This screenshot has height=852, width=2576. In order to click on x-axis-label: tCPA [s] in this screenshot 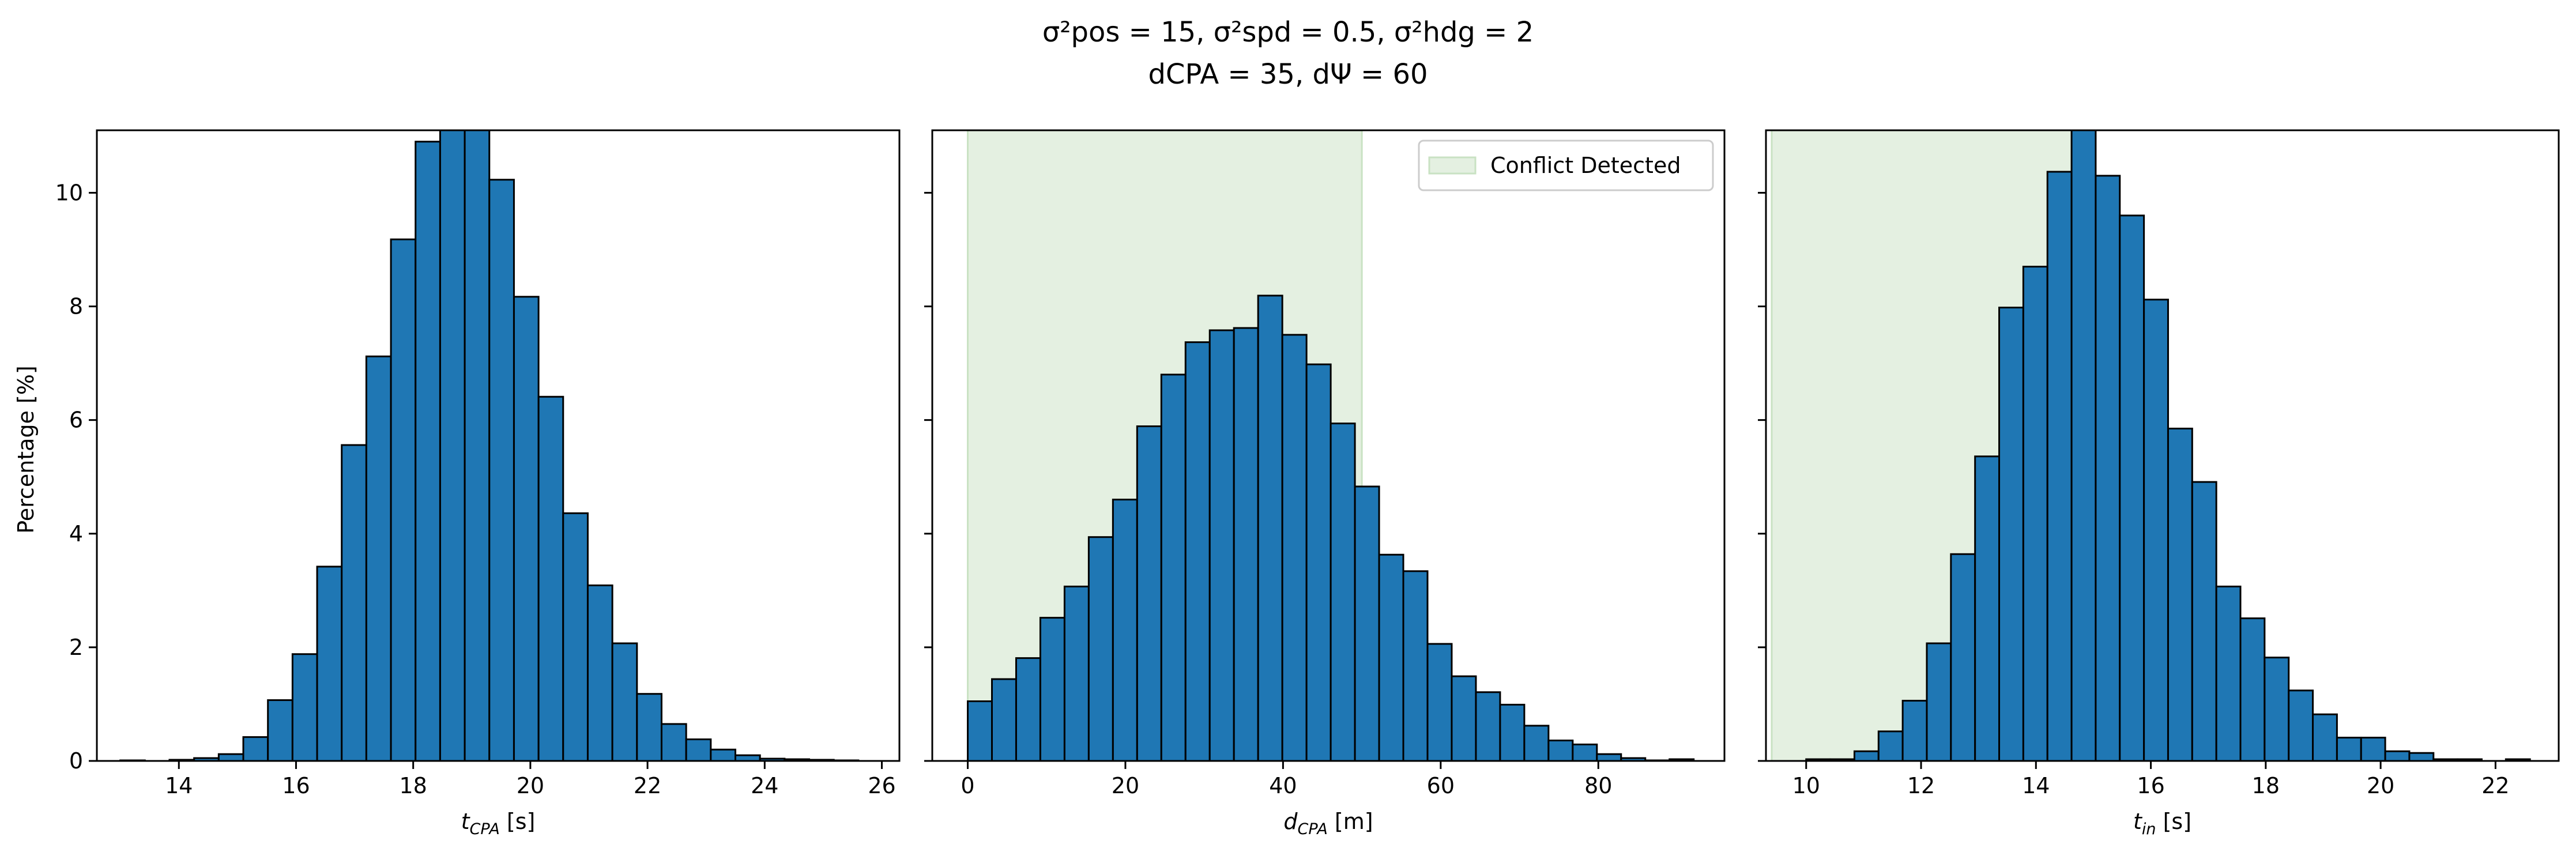, I will do `click(498, 824)`.